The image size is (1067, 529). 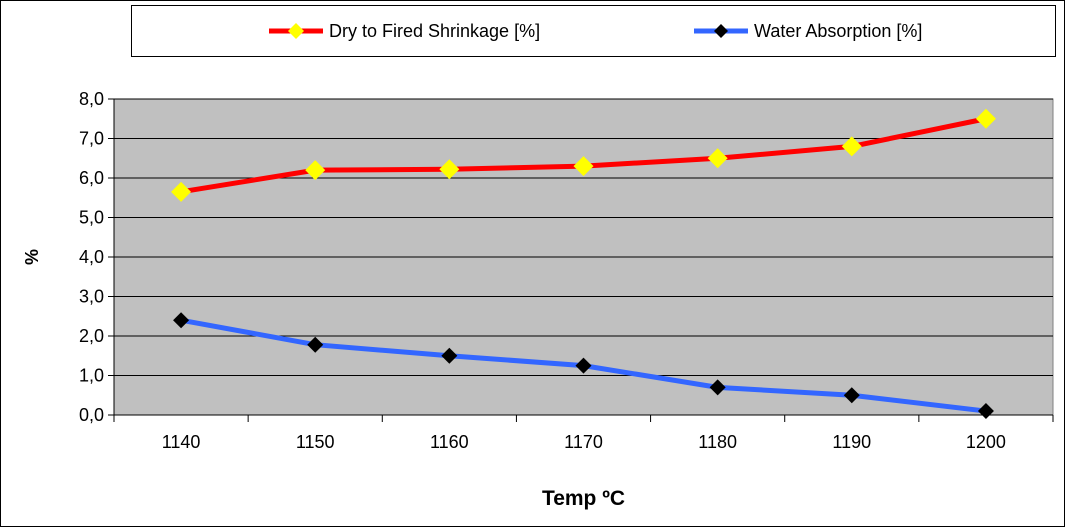 I want to click on x-tick-label: 1170, so click(x=583, y=442).